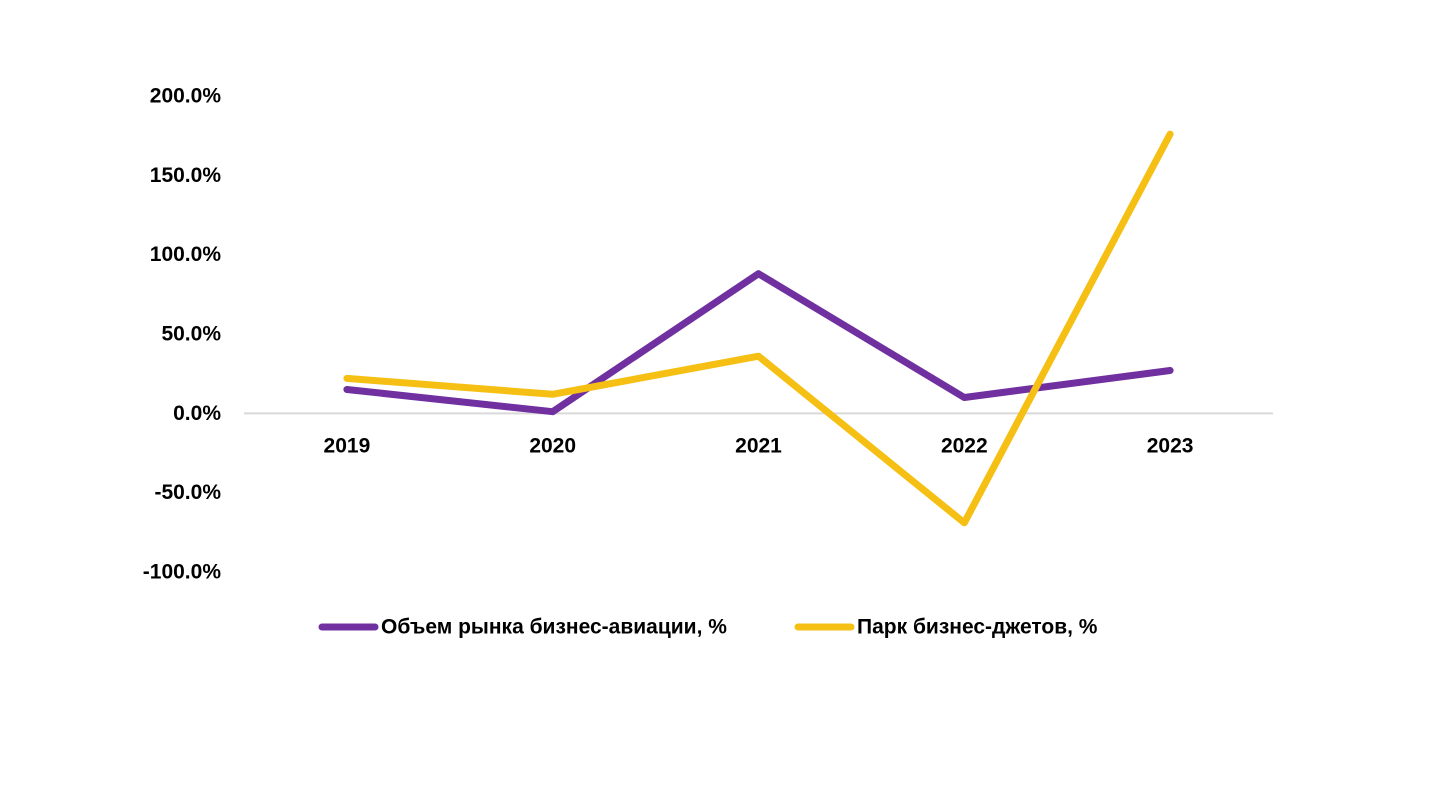 The height and width of the screenshot is (788, 1445). What do you see at coordinates (191, 334) in the screenshot?
I see `y-tick-label: 50.0%` at bounding box center [191, 334].